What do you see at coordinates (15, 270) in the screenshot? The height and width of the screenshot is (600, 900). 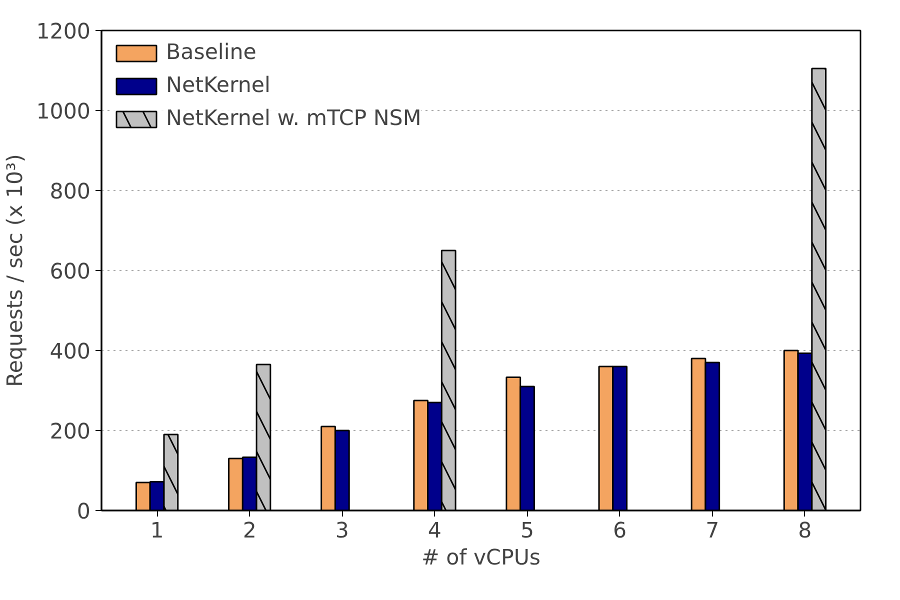 I see `y-axis-title: Requests / sec (x 10³)` at bounding box center [15, 270].